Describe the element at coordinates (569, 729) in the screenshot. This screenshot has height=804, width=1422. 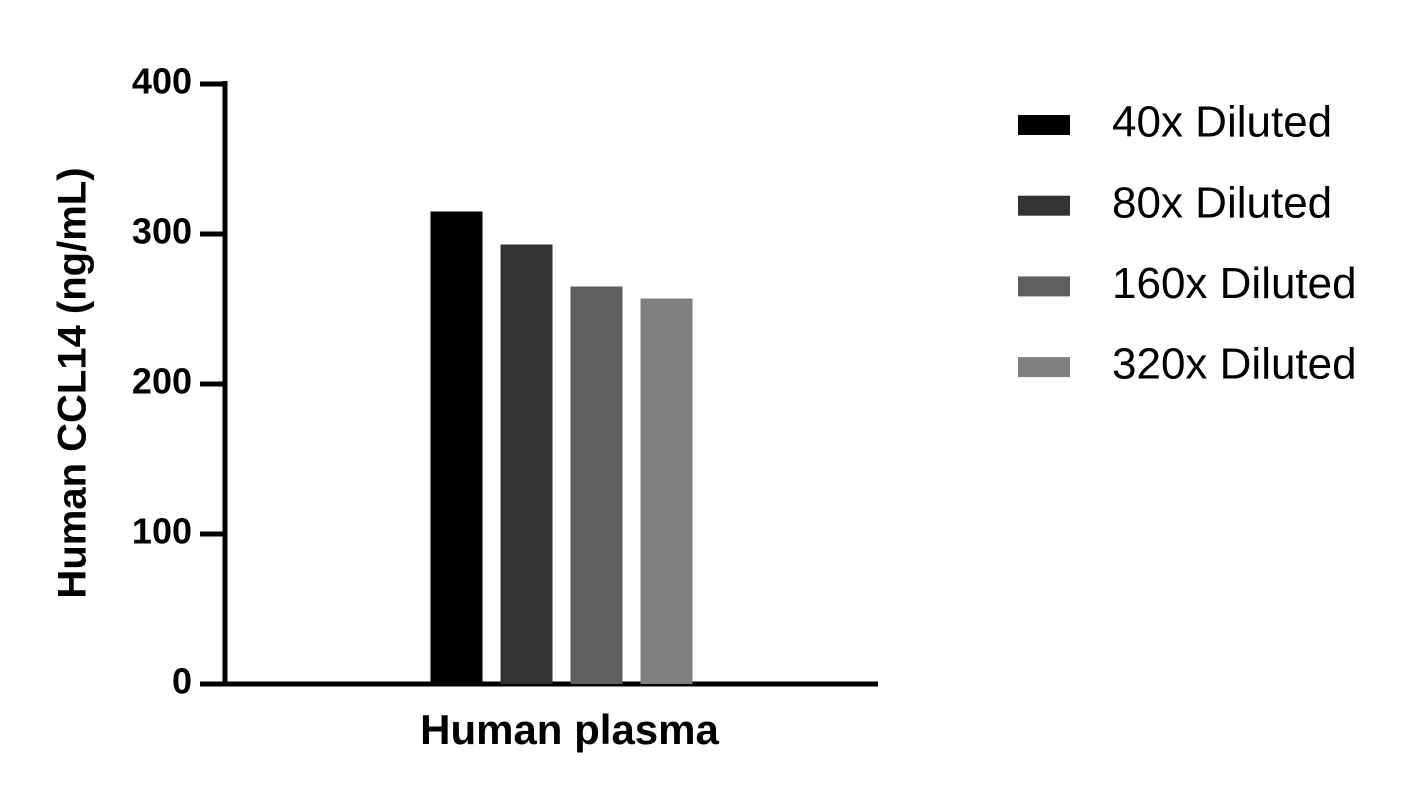
I see `x-tick-label: Human plasma` at that location.